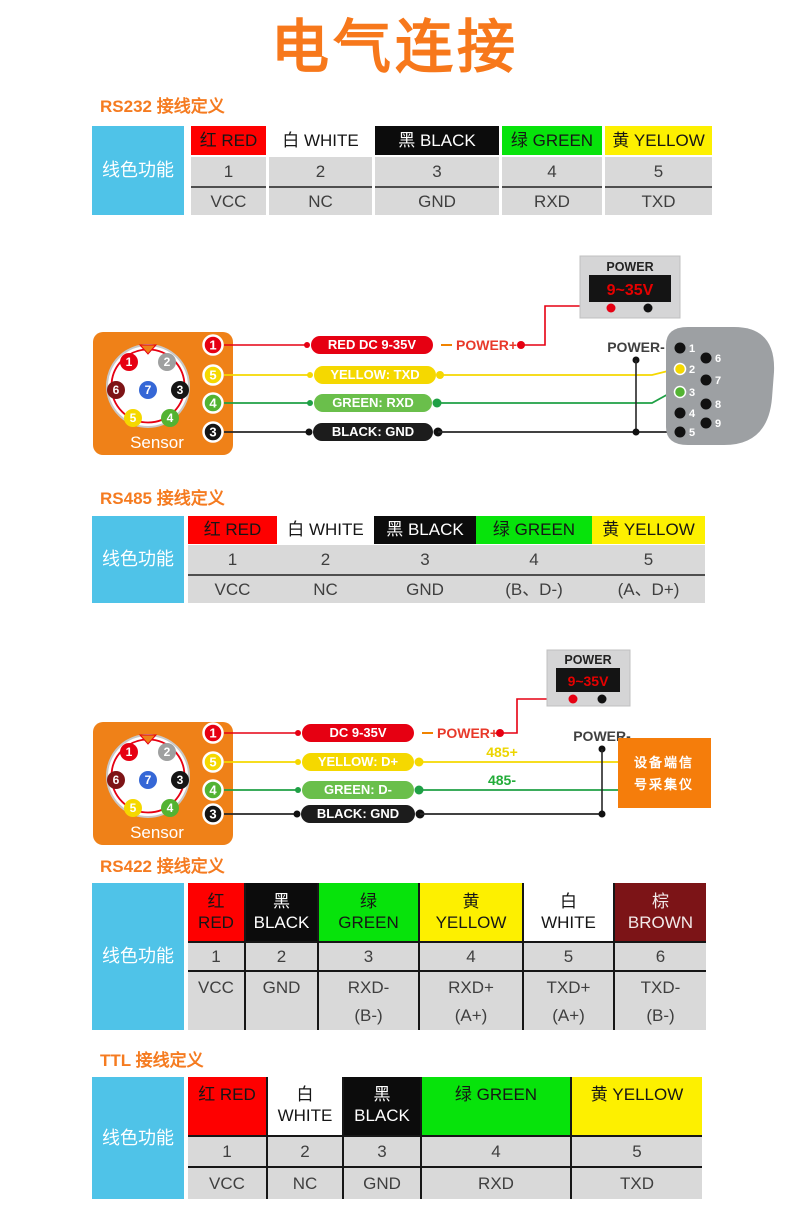 This screenshot has width=790, height=1212. Describe the element at coordinates (216, 922) in the screenshot. I see `rs422-header-line: RED` at that location.